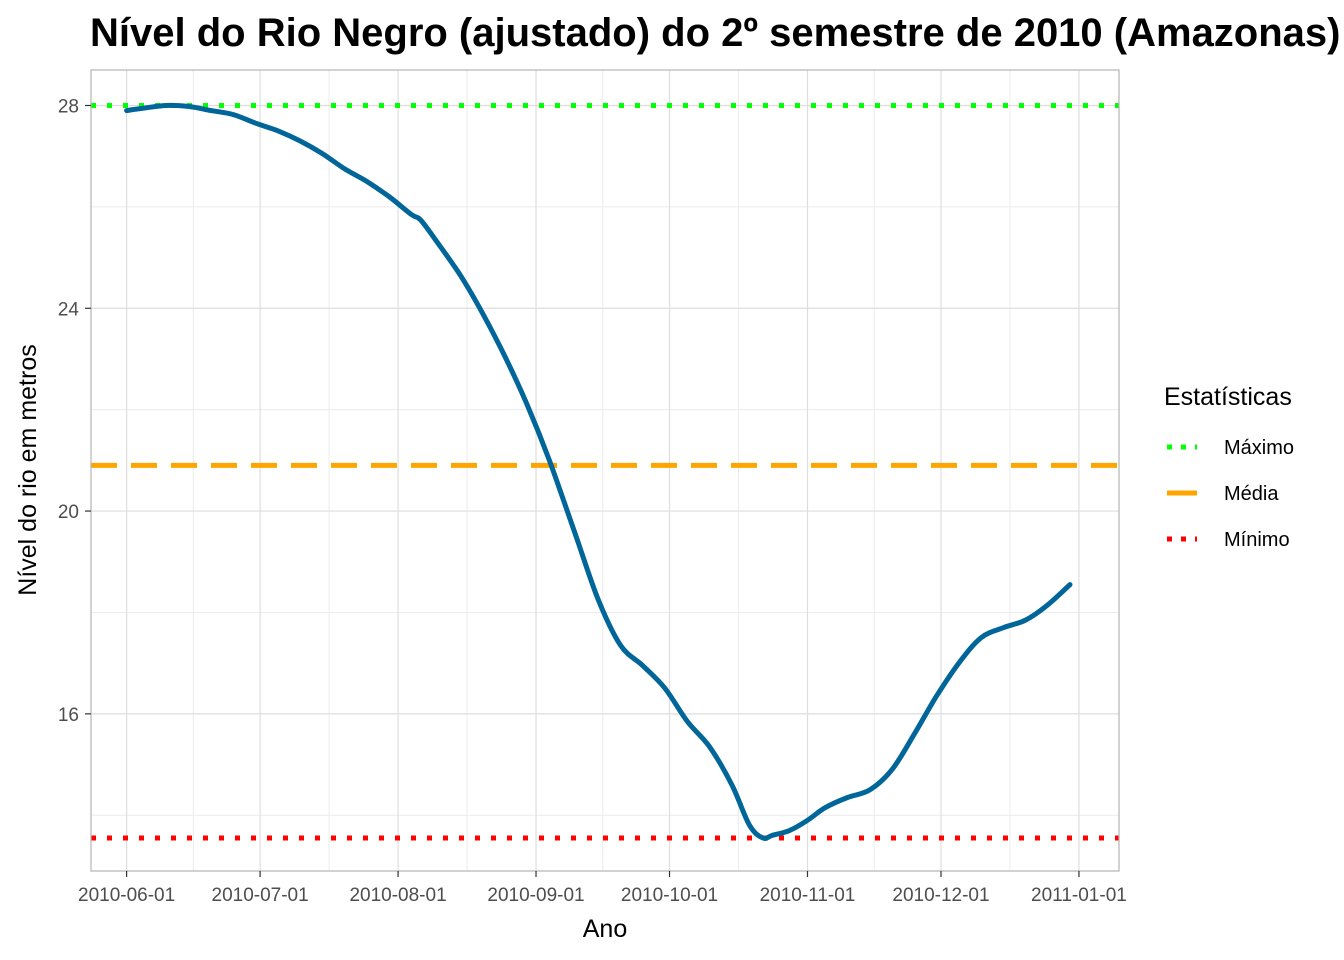  I want to click on legend-label: Mínimo, so click(1257, 540).